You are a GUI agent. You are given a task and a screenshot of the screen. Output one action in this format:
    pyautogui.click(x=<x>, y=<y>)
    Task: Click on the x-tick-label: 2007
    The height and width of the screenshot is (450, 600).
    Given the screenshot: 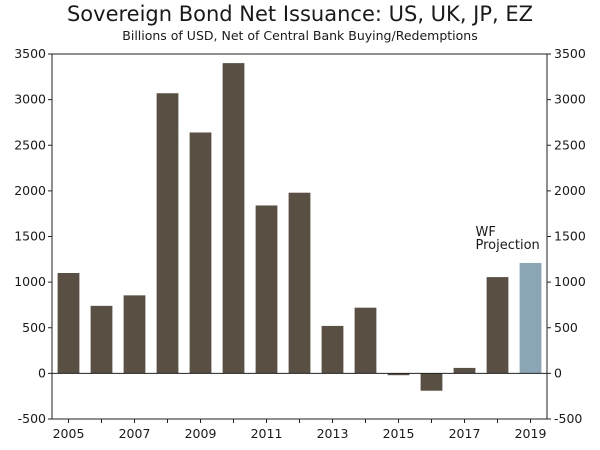 What is the action you would take?
    pyautogui.click(x=135, y=433)
    